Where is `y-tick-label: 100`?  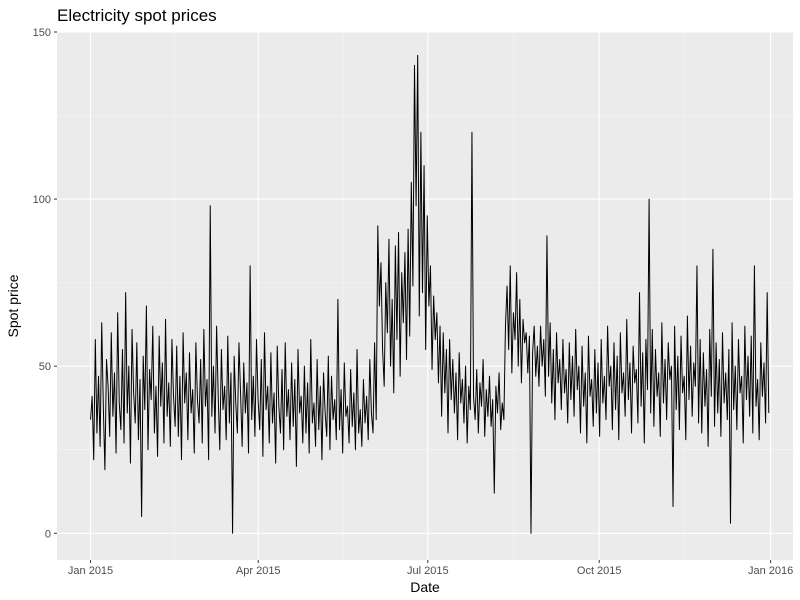 y-tick-label: 100 is located at coordinates (42, 200).